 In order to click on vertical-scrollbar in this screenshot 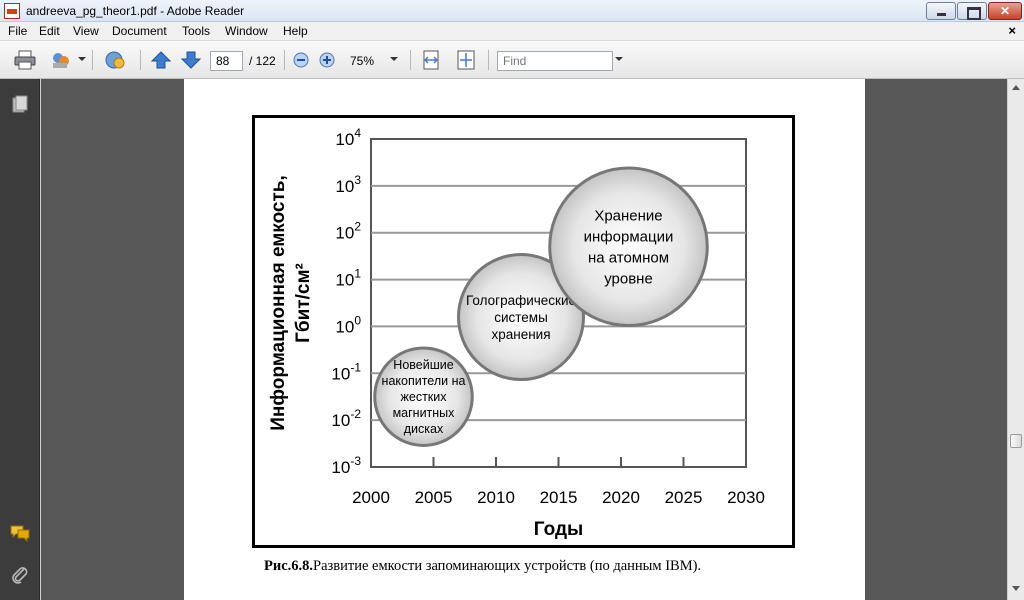, I will do `click(1015, 339)`.